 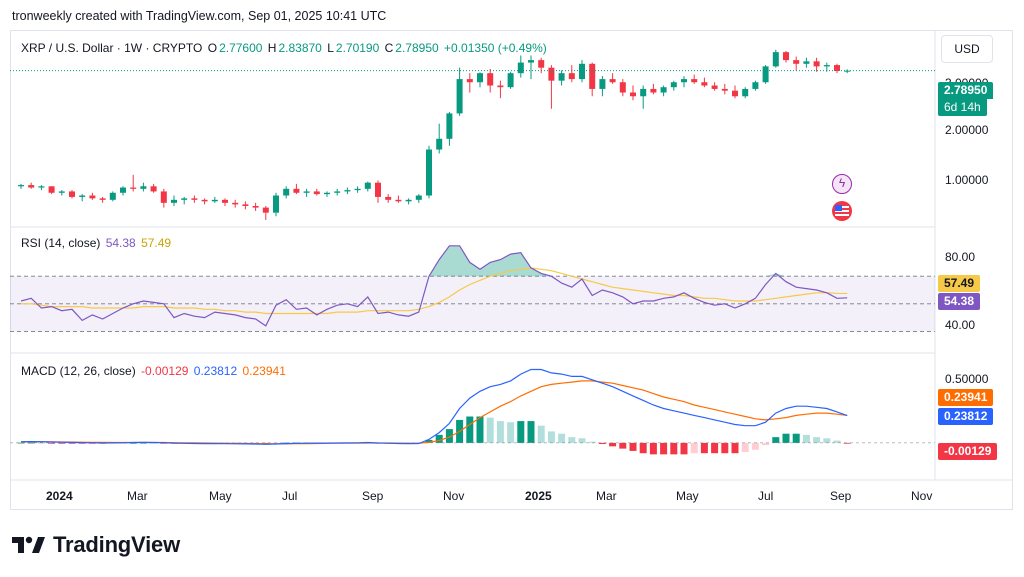 What do you see at coordinates (842, 211) in the screenshot?
I see `us-flag-icon` at bounding box center [842, 211].